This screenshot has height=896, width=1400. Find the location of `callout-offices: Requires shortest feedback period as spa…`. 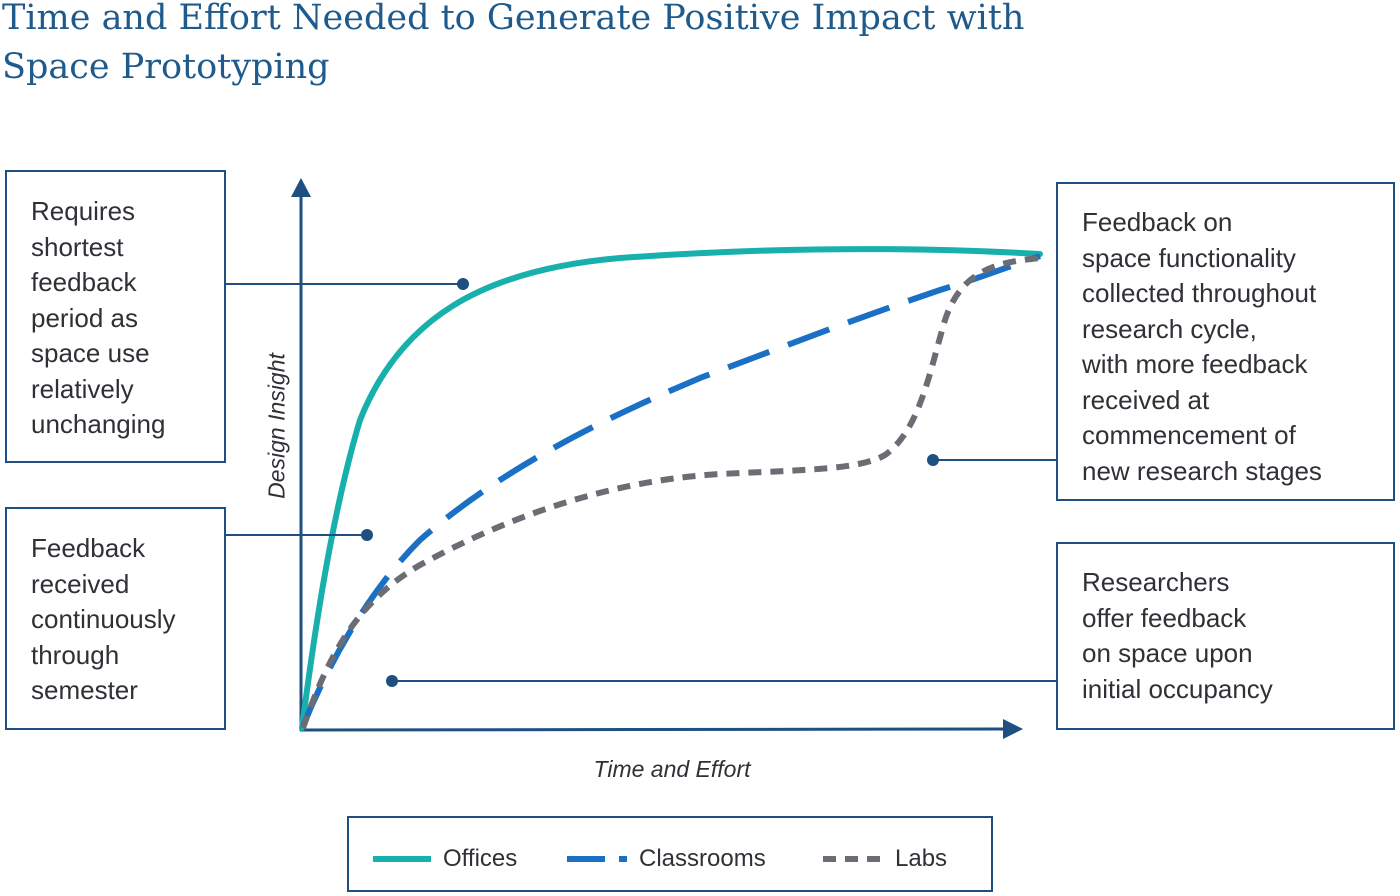

callout-offices: Requires shortest feedback period as spa… is located at coordinates (115, 316).